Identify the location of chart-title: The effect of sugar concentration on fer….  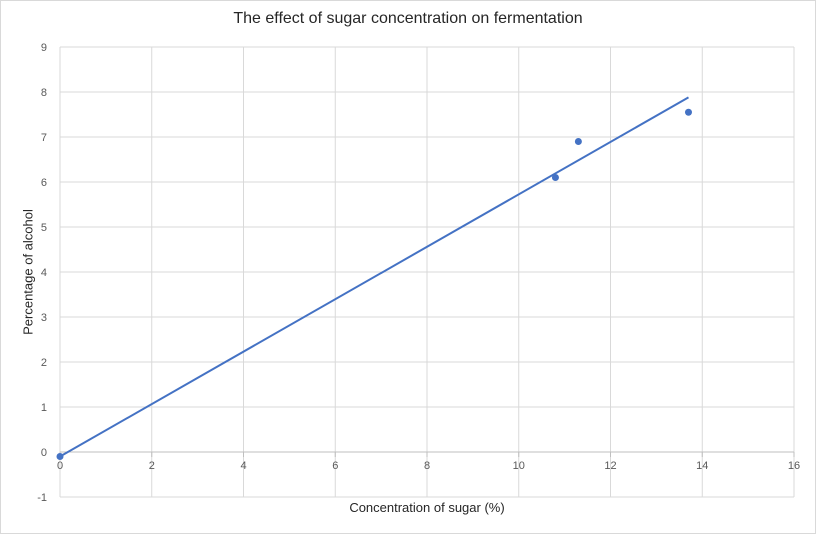
(408, 18).